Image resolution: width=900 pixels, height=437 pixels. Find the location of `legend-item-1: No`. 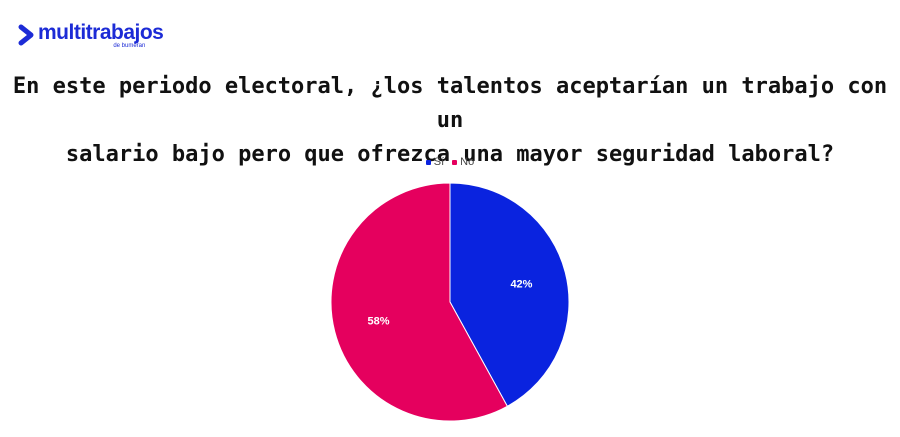

legend-item-1: No is located at coordinates (463, 162).